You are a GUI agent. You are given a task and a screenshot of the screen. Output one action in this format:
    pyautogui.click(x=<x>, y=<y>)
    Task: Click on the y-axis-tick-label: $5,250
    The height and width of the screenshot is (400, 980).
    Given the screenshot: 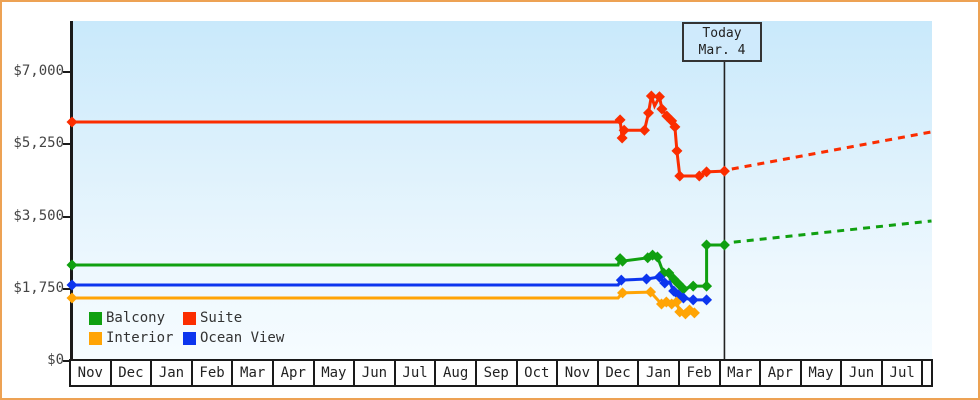 What is the action you would take?
    pyautogui.click(x=38, y=143)
    